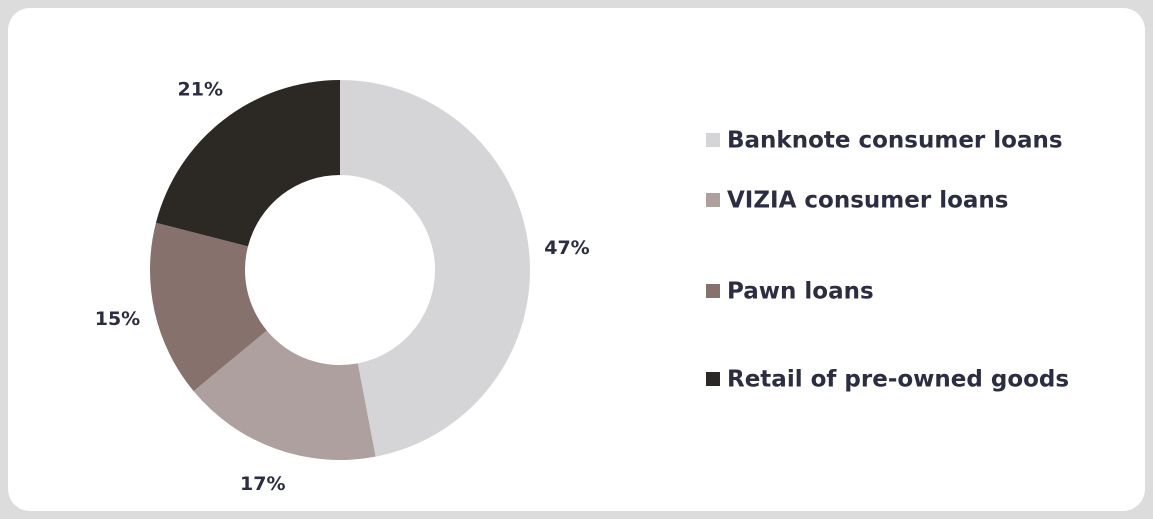 The height and width of the screenshot is (519, 1153). What do you see at coordinates (898, 380) in the screenshot?
I see `legend-label: Retail of pre-owned goods` at bounding box center [898, 380].